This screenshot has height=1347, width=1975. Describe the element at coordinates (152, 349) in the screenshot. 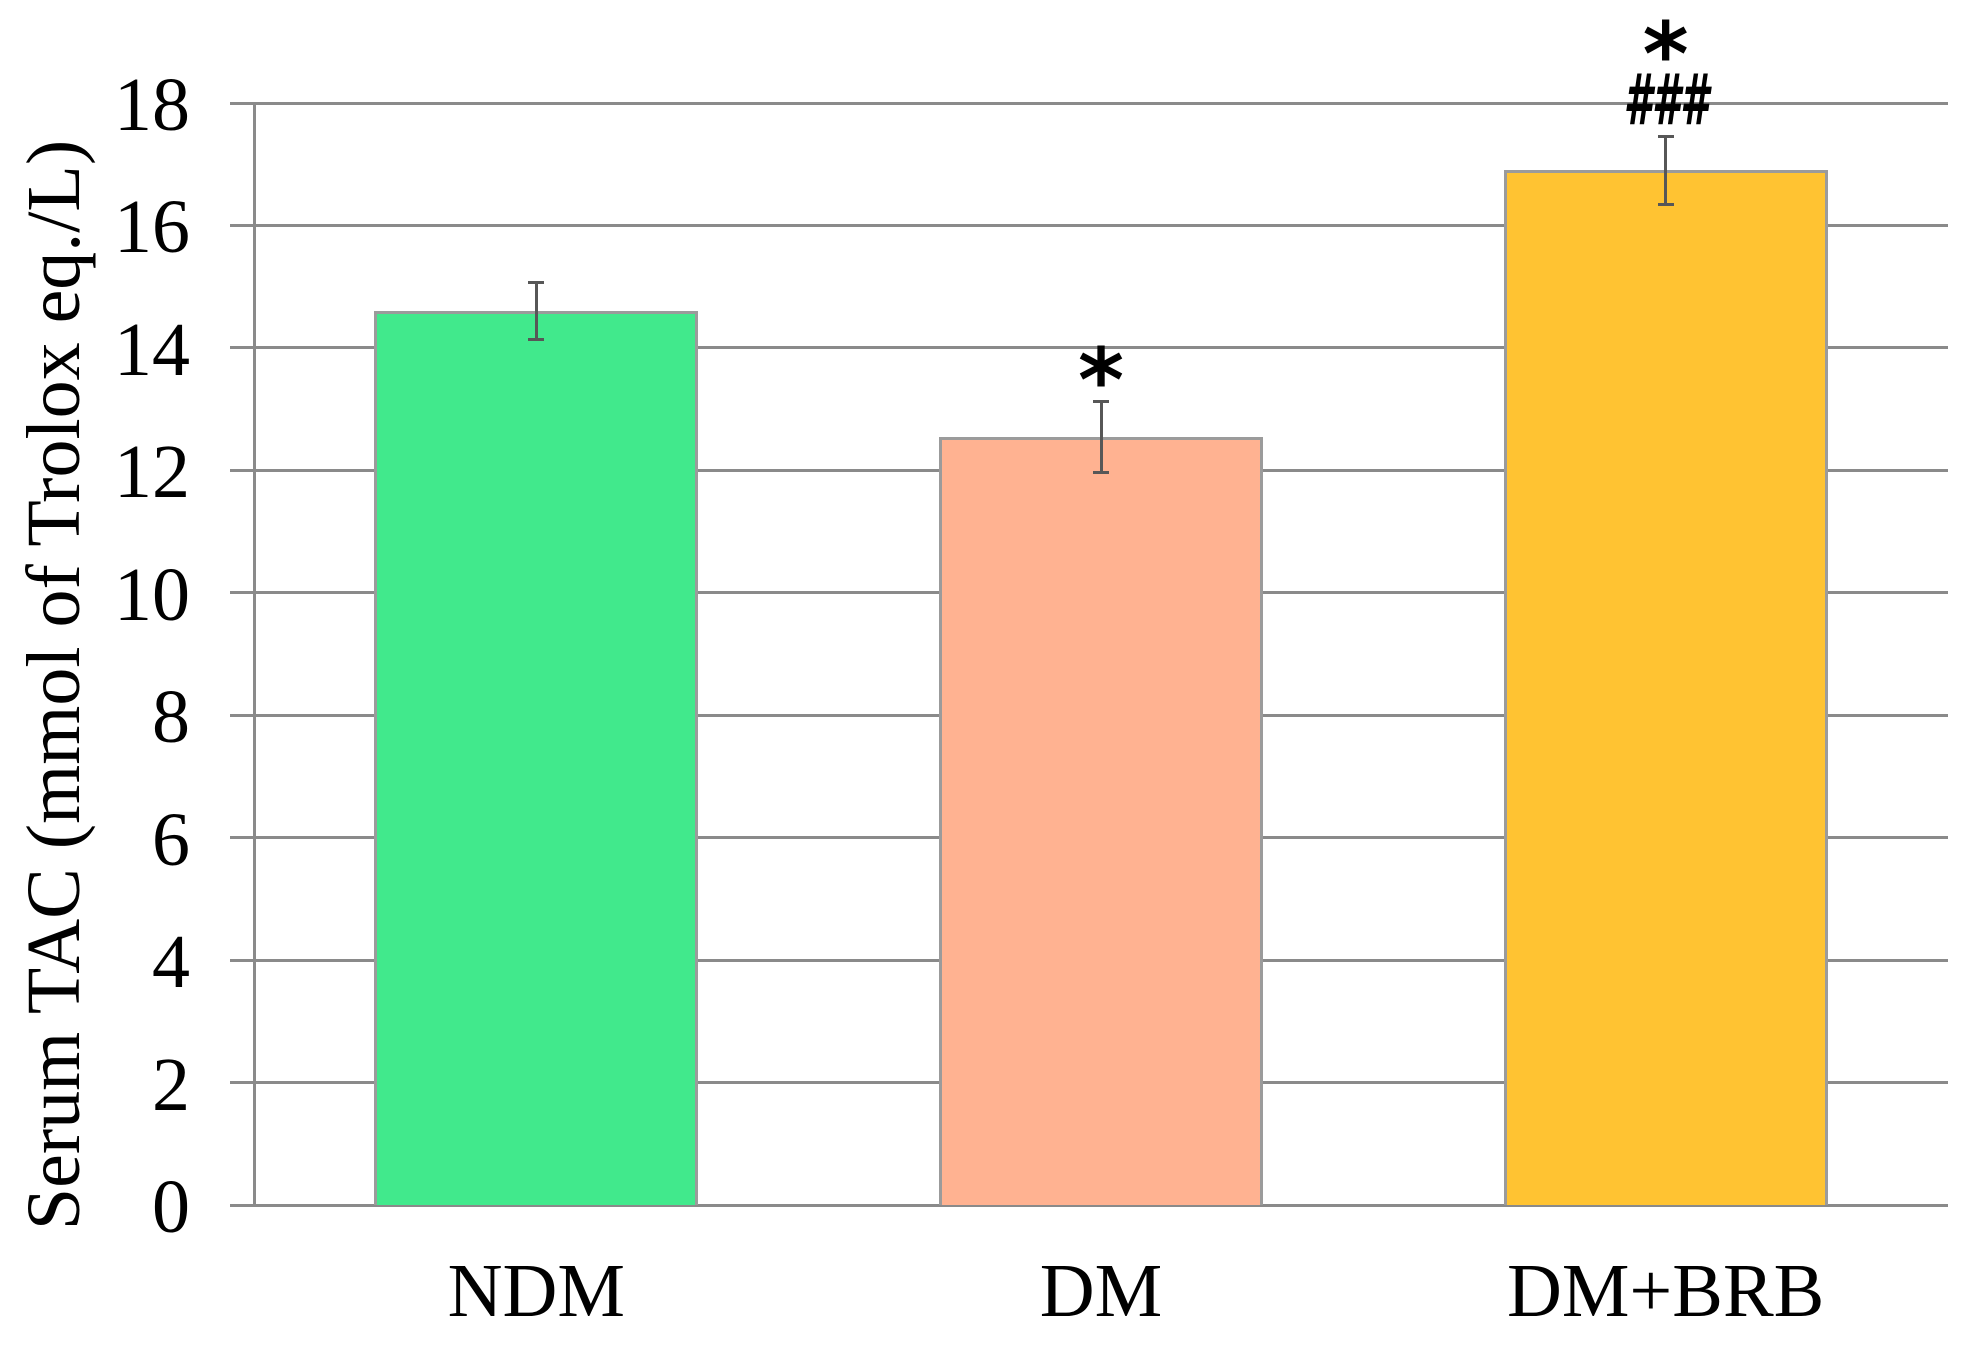

I see `y-tick-label: 14` at that location.